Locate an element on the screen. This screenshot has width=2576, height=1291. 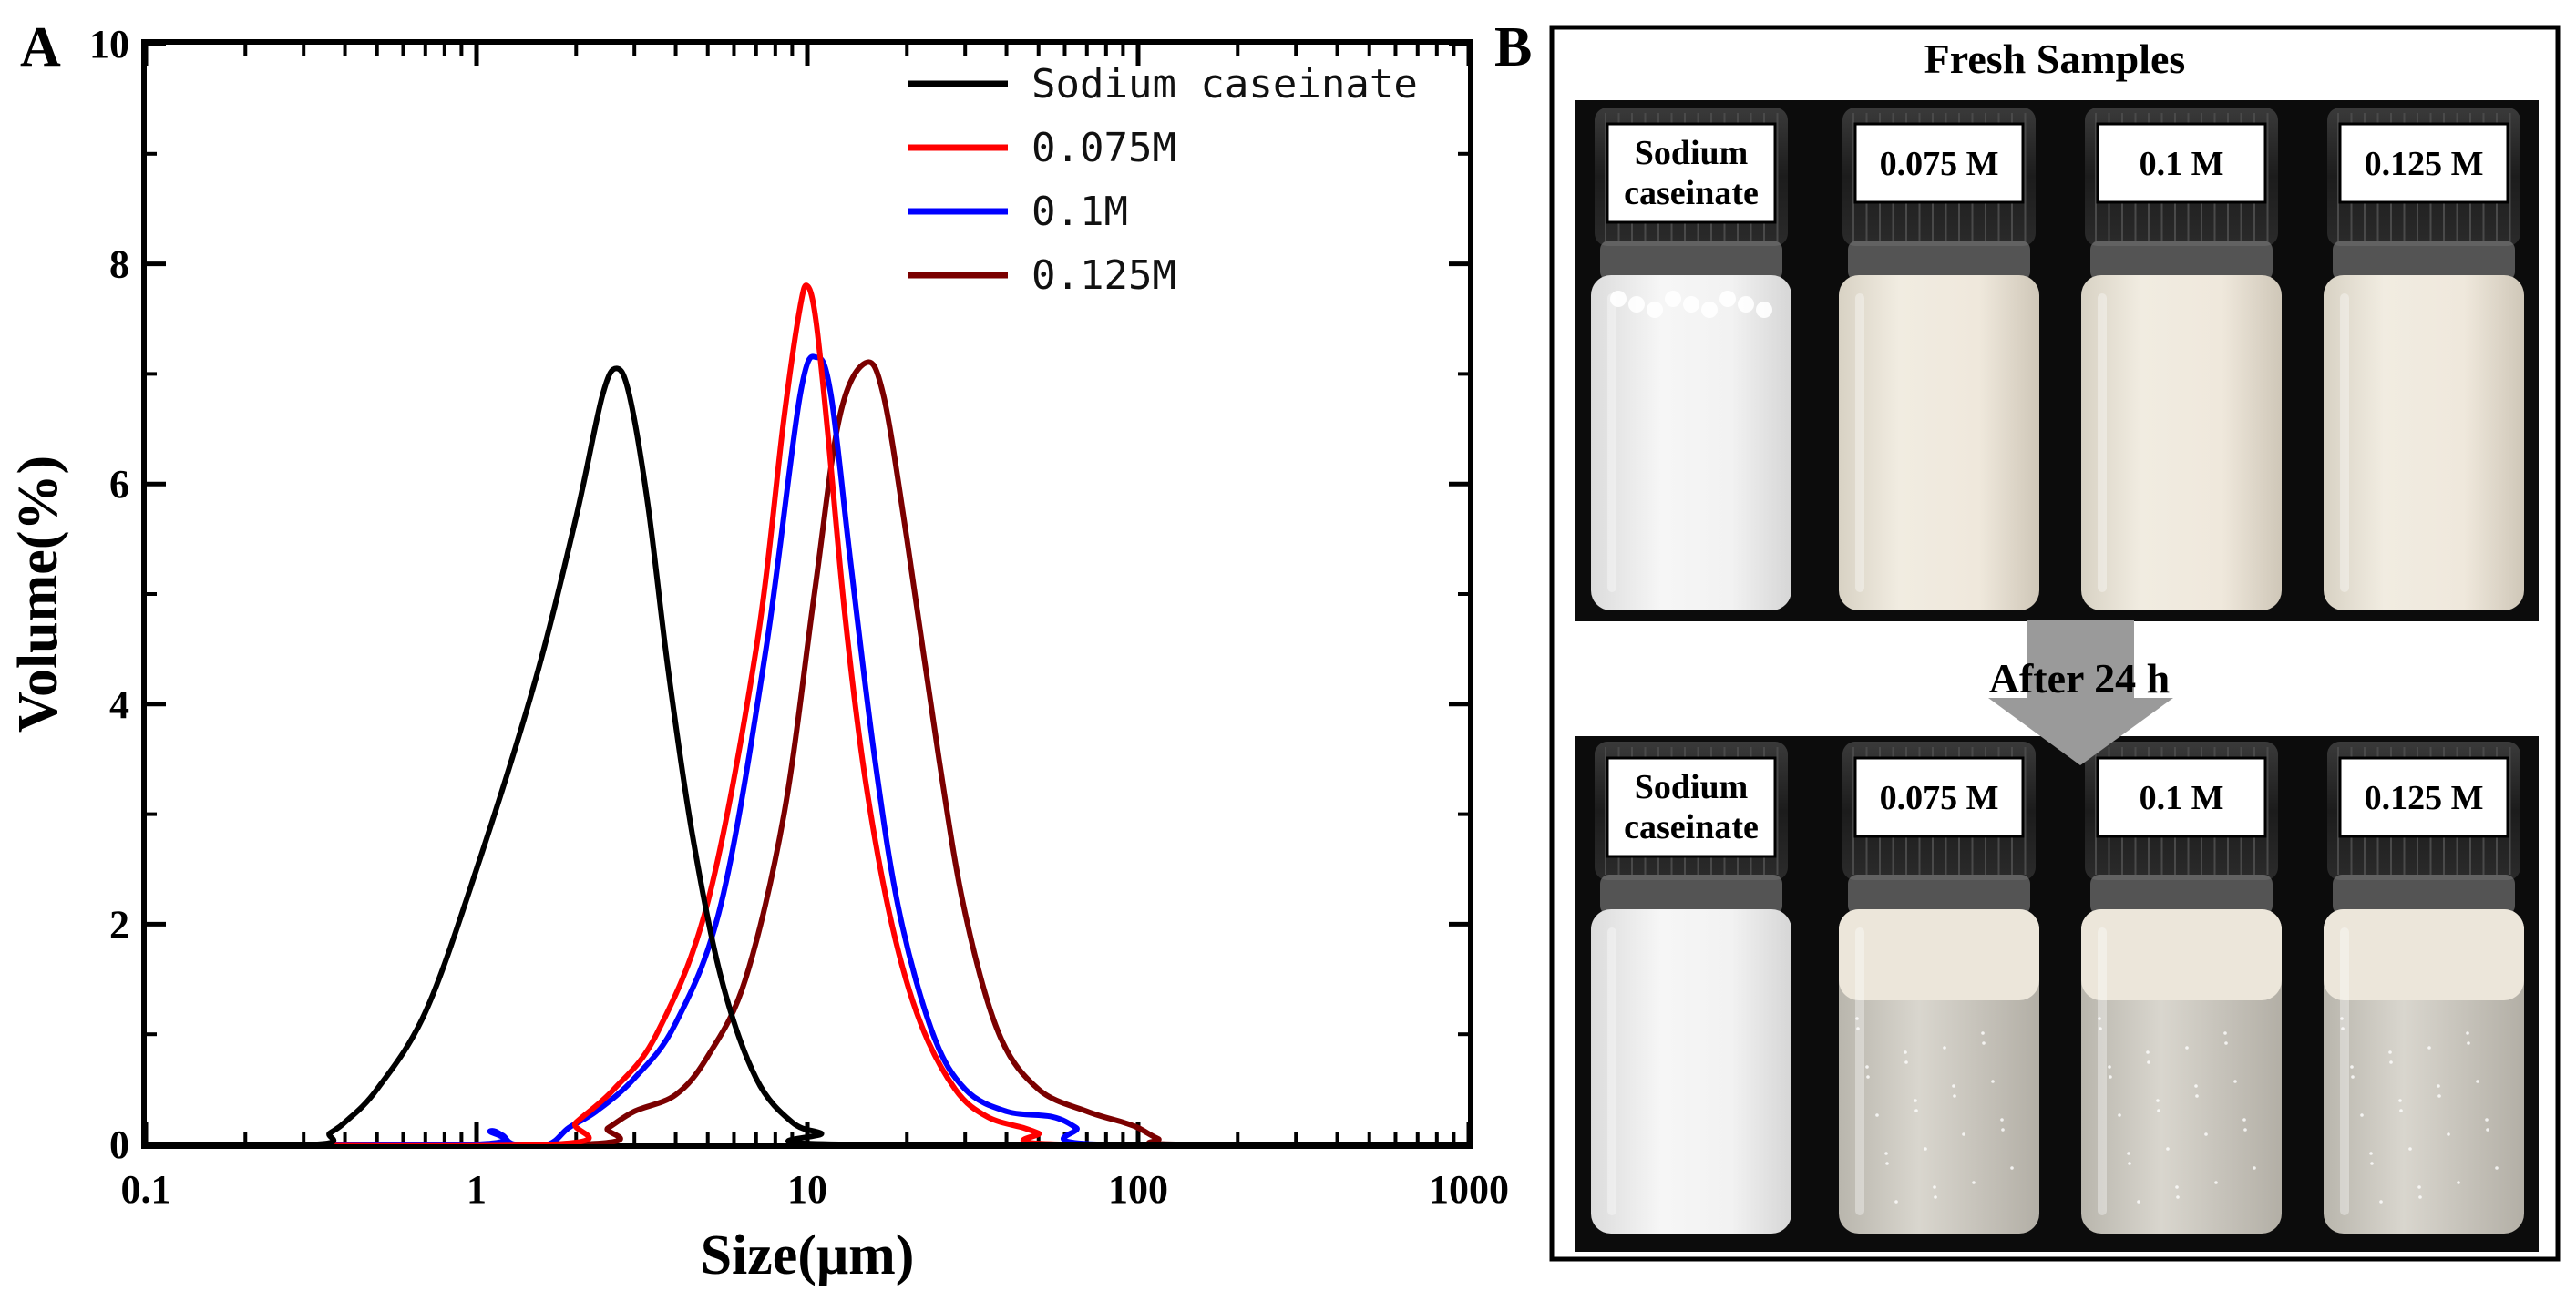
y-tick-label: 8 is located at coordinates (119, 264).